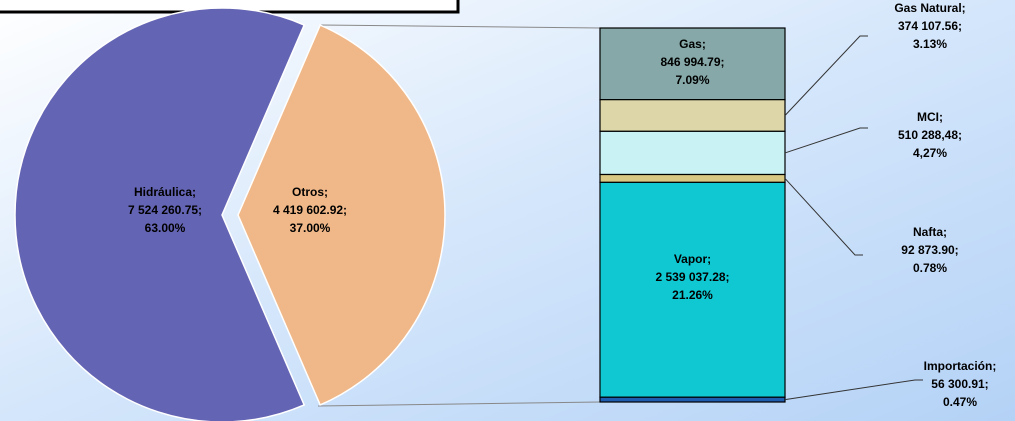 This screenshot has height=421, width=1015. Describe the element at coordinates (165, 192) in the screenshot. I see `data-label: Hidráulica;` at that location.